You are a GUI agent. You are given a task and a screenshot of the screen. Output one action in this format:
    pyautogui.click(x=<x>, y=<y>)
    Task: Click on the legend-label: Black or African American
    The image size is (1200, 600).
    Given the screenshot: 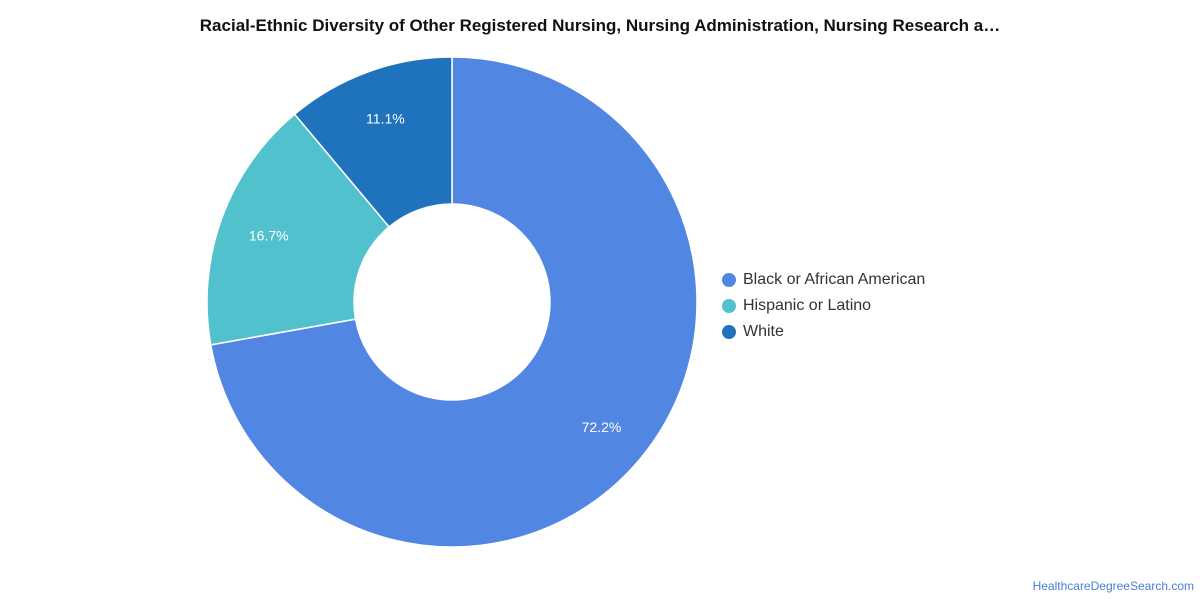 What is the action you would take?
    pyautogui.click(x=834, y=279)
    